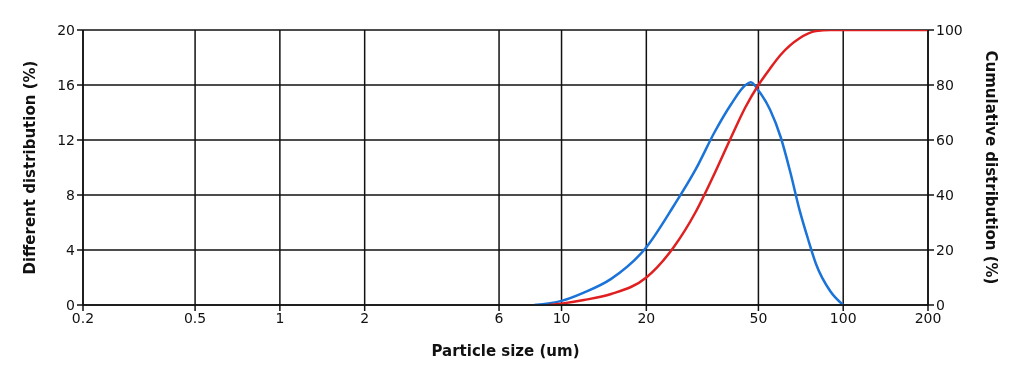 The height and width of the screenshot is (381, 1024). What do you see at coordinates (71, 249) in the screenshot?
I see `y-tick-label: 4` at bounding box center [71, 249].